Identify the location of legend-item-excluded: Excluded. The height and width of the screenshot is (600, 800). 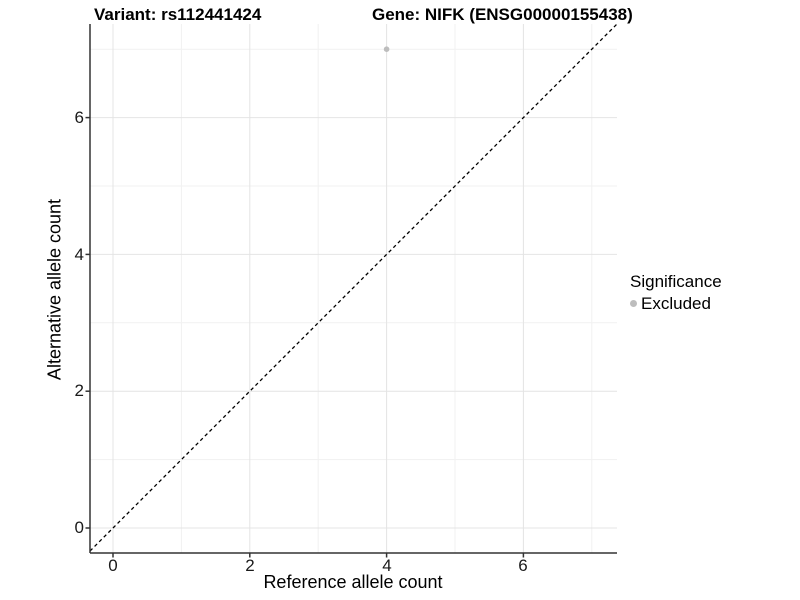
(676, 303).